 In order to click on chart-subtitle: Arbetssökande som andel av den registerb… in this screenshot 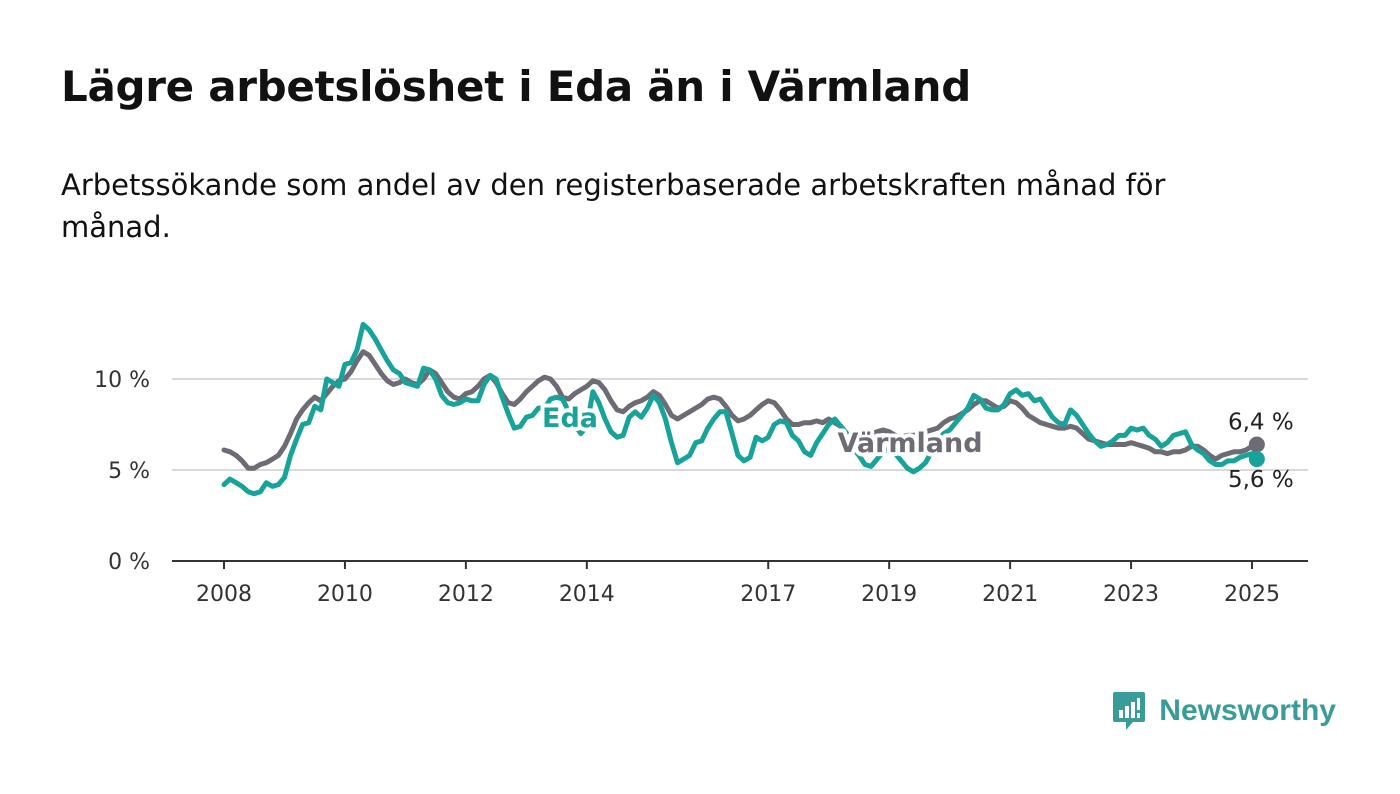, I will do `click(613, 206)`.